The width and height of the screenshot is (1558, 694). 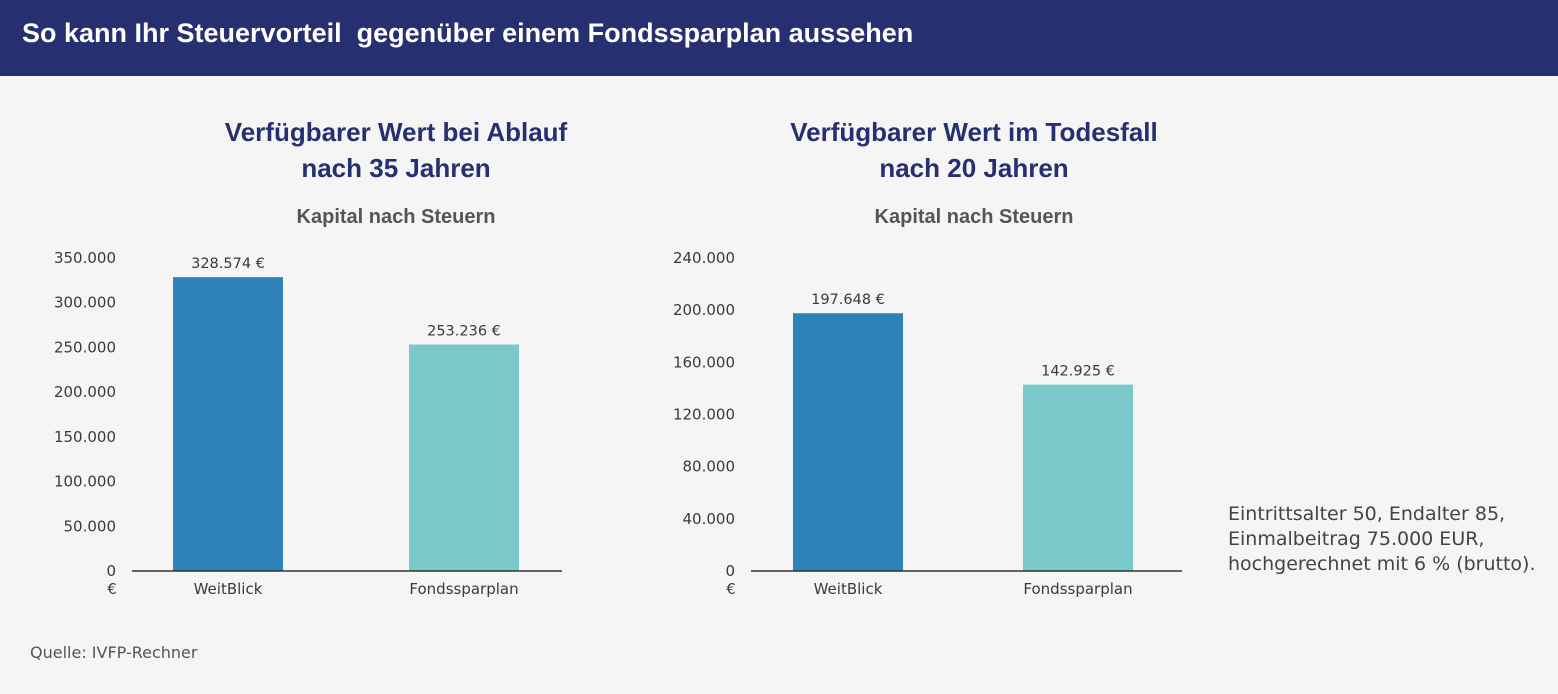 I want to click on source-note: Quelle: IVFP-Rechner, so click(x=114, y=652).